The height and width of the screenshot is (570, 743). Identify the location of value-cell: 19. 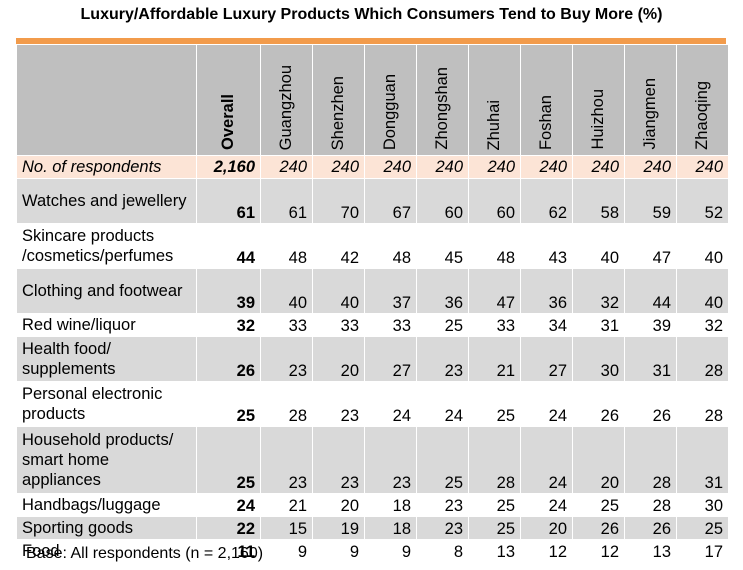
(338, 528).